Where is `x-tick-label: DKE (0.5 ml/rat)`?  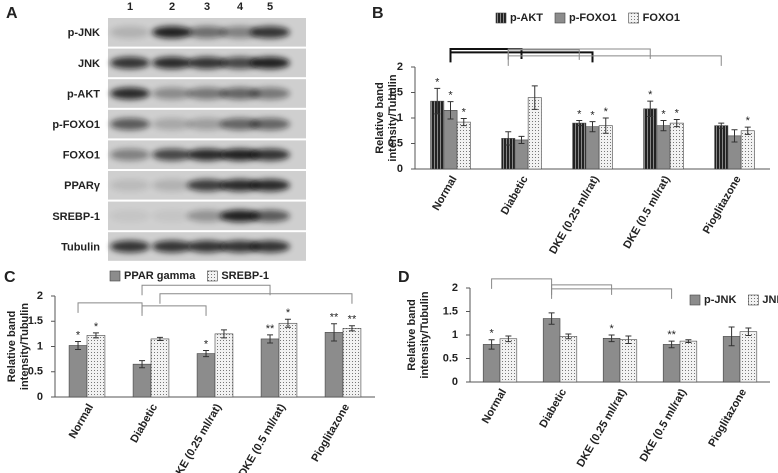 x-tick-label: DKE (0.5 ml/rat) is located at coordinates (647, 212).